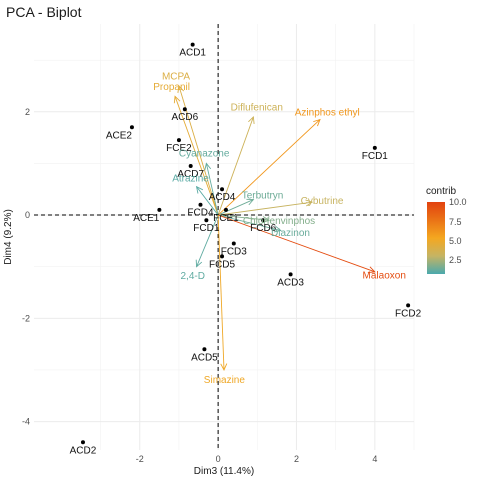 This screenshot has width=480, height=480. What do you see at coordinates (234, 251) in the screenshot?
I see `individual-label: FCD3` at bounding box center [234, 251].